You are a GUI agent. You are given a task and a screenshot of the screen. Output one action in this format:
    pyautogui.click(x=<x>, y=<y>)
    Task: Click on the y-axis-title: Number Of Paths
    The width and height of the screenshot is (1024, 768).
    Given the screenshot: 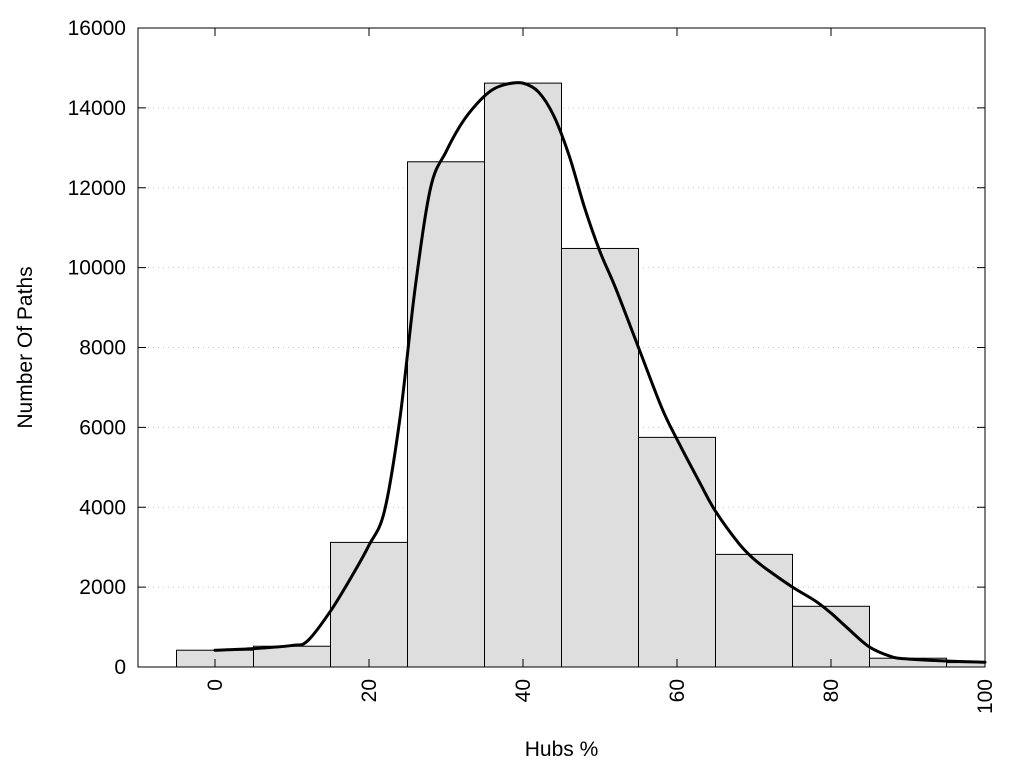 What is the action you would take?
    pyautogui.click(x=25, y=347)
    